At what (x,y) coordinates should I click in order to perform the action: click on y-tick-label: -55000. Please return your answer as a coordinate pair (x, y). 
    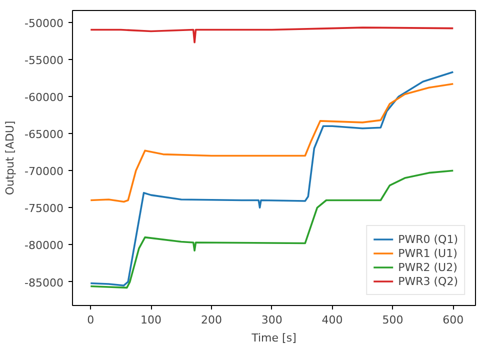
    Looking at the image, I should click on (44, 60).